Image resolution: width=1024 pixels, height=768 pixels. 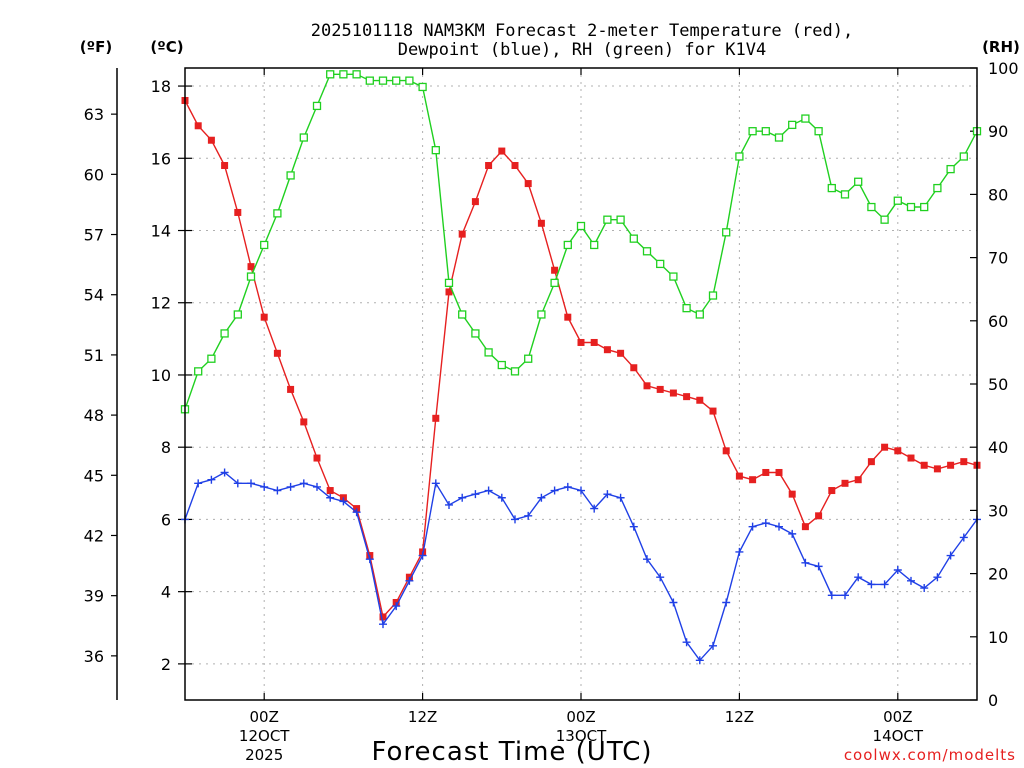 I want to click on celsius-tick-label: 10, so click(x=161, y=375).